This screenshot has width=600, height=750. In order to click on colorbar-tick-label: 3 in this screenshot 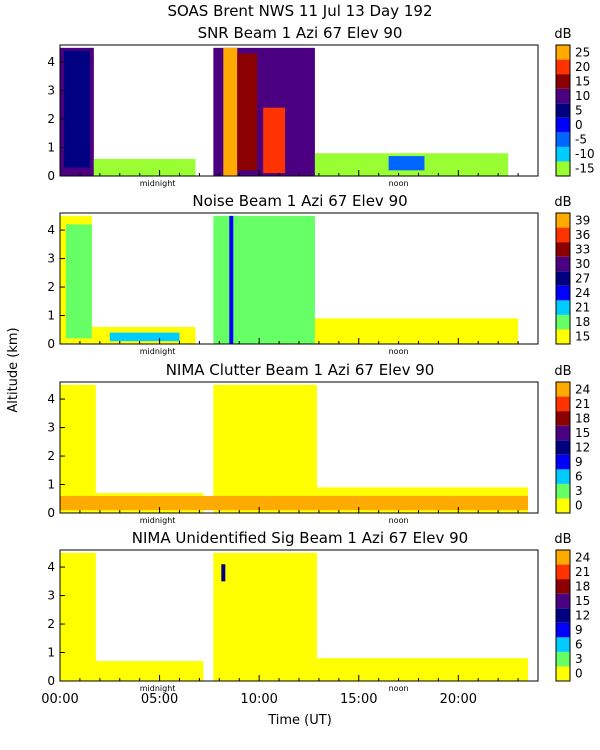, I will do `click(579, 491)`.